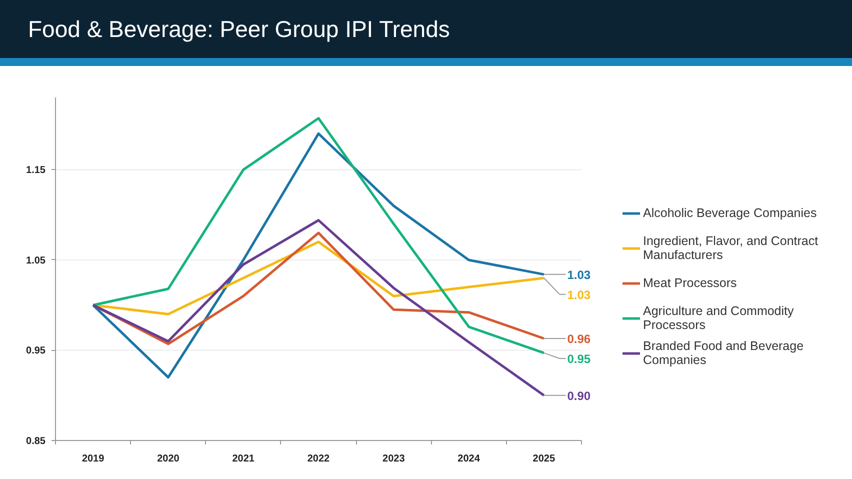 The image size is (852, 479). I want to click on y-tick-label: 1.15, so click(36, 170).